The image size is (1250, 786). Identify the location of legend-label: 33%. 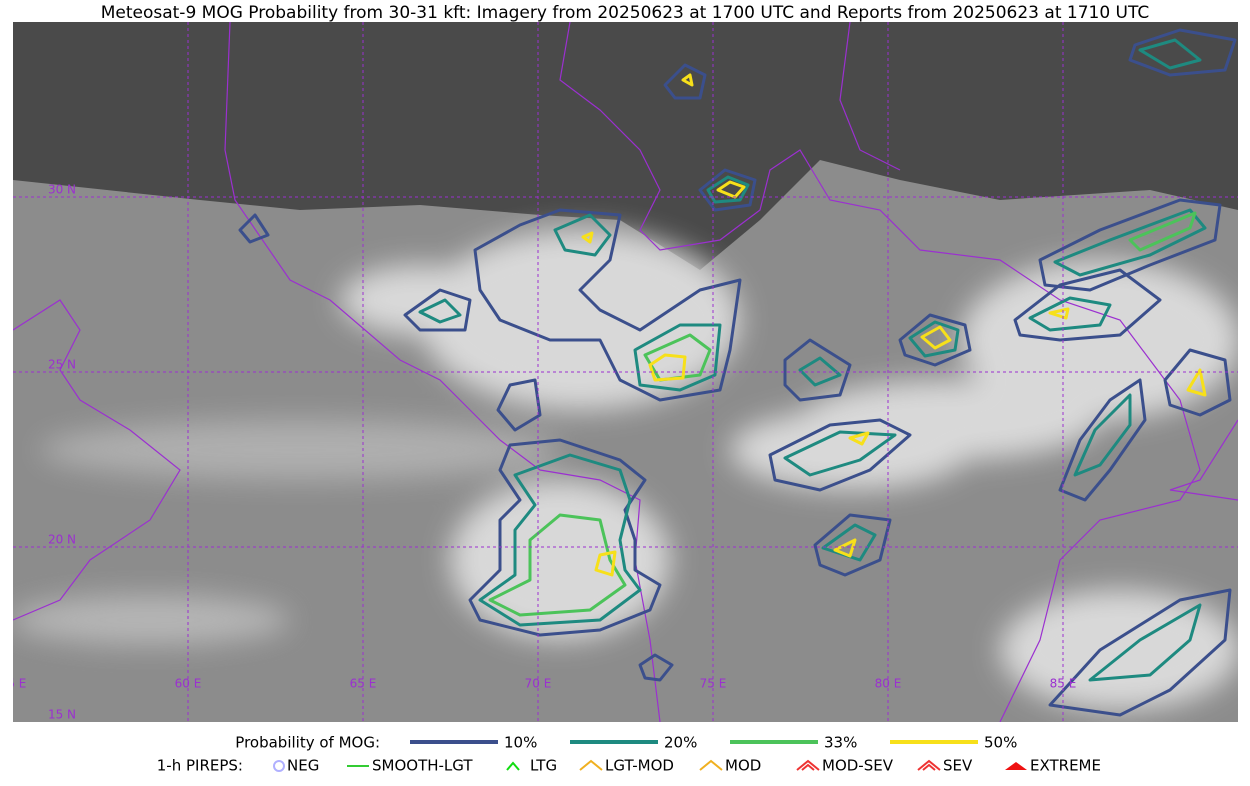
(840, 743).